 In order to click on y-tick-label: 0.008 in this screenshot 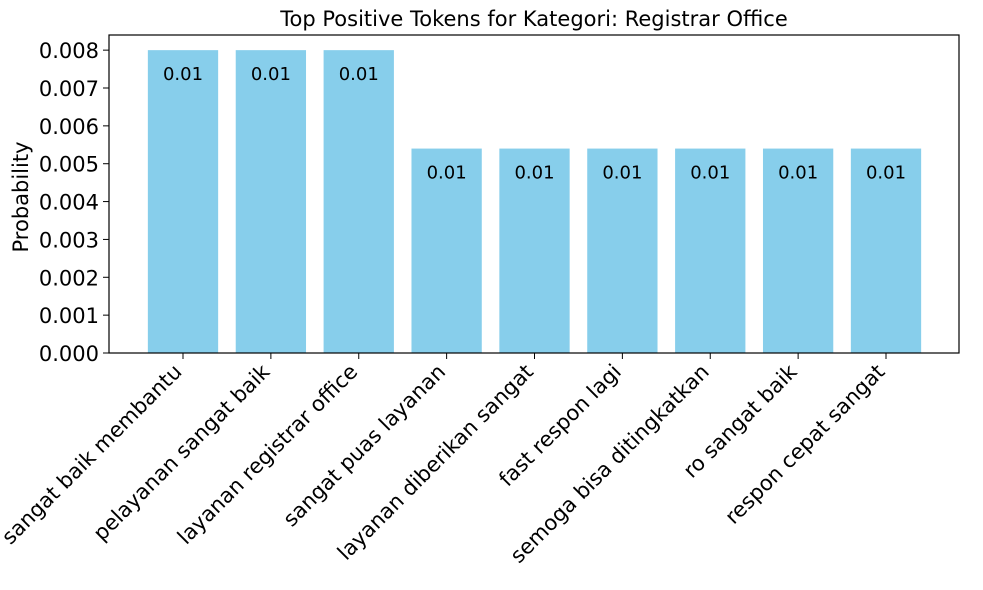, I will do `click(69, 51)`.